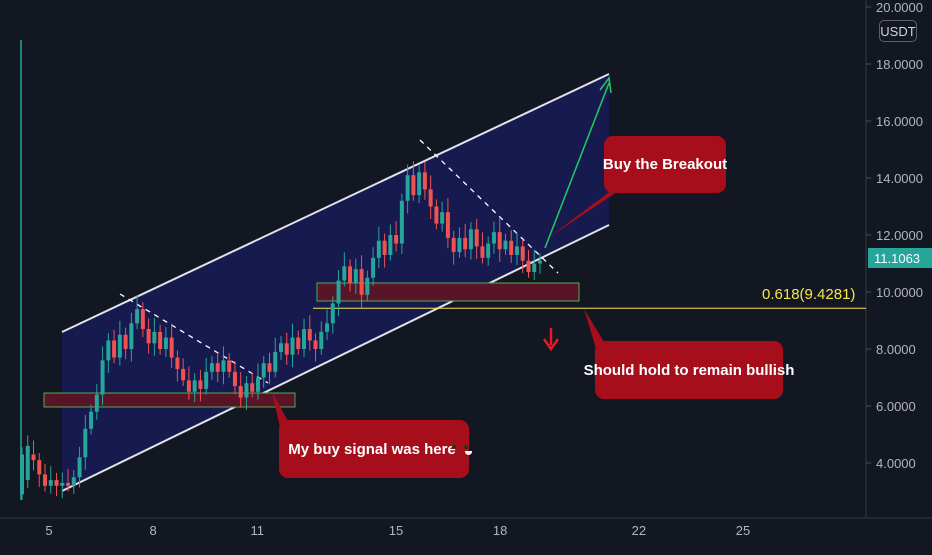  I want to click on x-tick-label: 18, so click(500, 530).